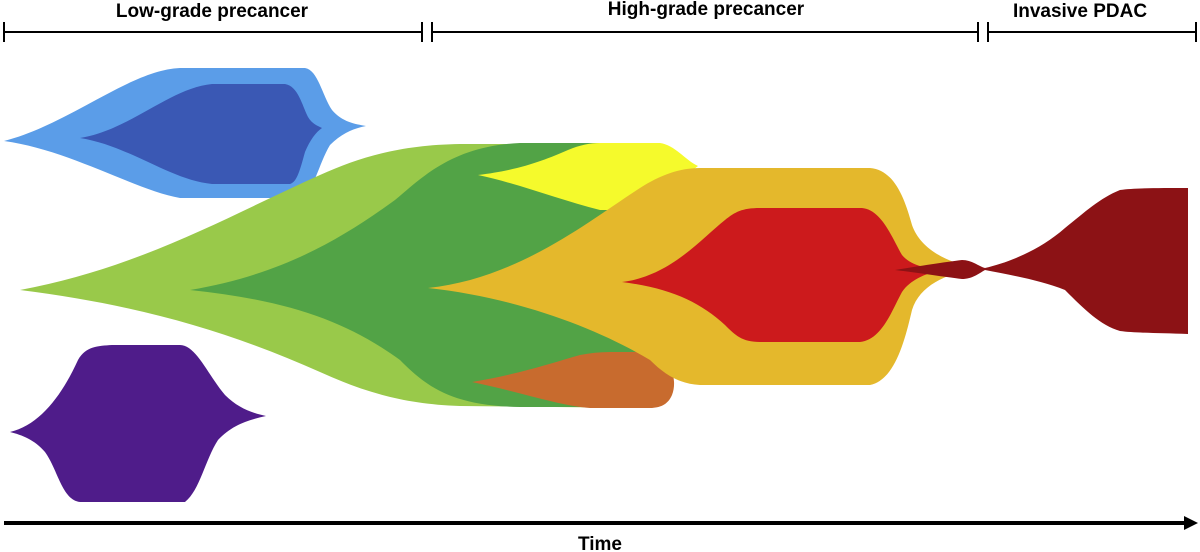 The width and height of the screenshot is (1200, 552). I want to click on clone-dark-red-pdac, so click(1041, 261).